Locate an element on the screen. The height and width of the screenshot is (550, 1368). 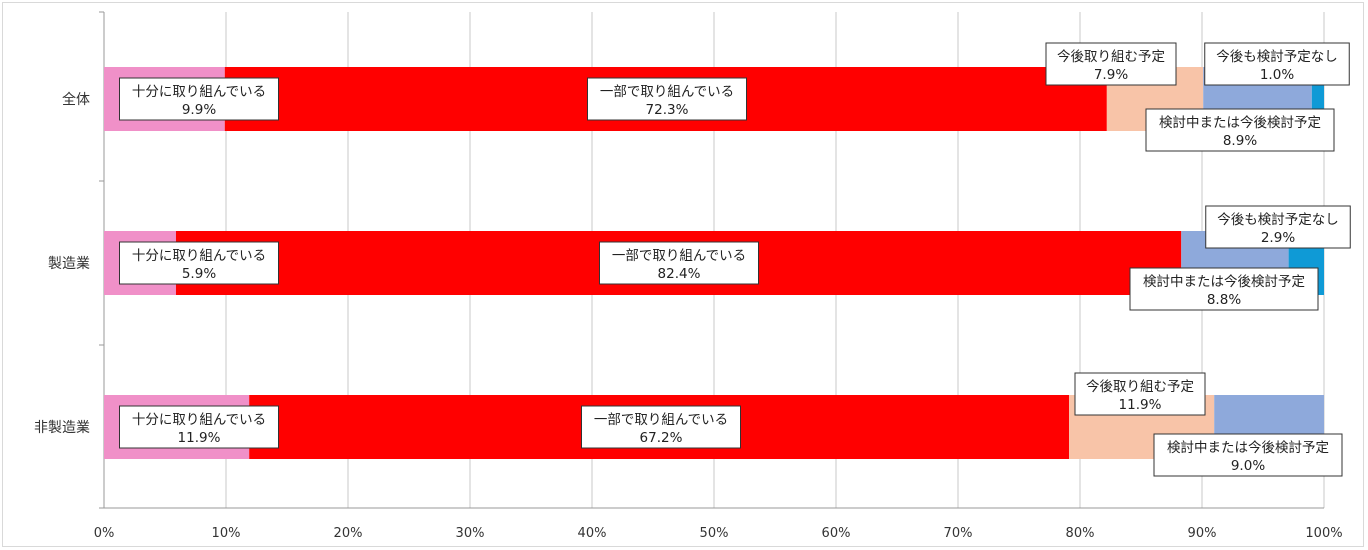
x-tick-label: 0% is located at coordinates (104, 533).